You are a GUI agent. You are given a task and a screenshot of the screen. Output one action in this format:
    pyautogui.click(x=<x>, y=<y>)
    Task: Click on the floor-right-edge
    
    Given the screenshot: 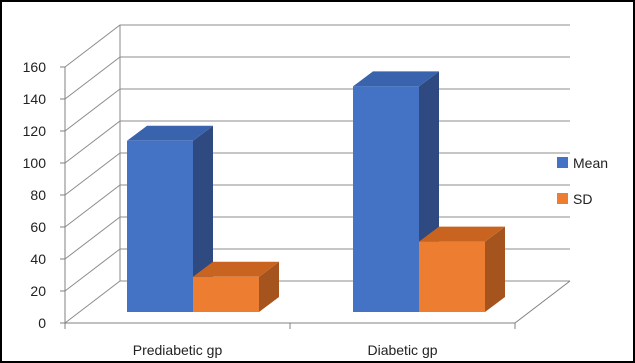 What is the action you would take?
    pyautogui.click(x=542, y=302)
    